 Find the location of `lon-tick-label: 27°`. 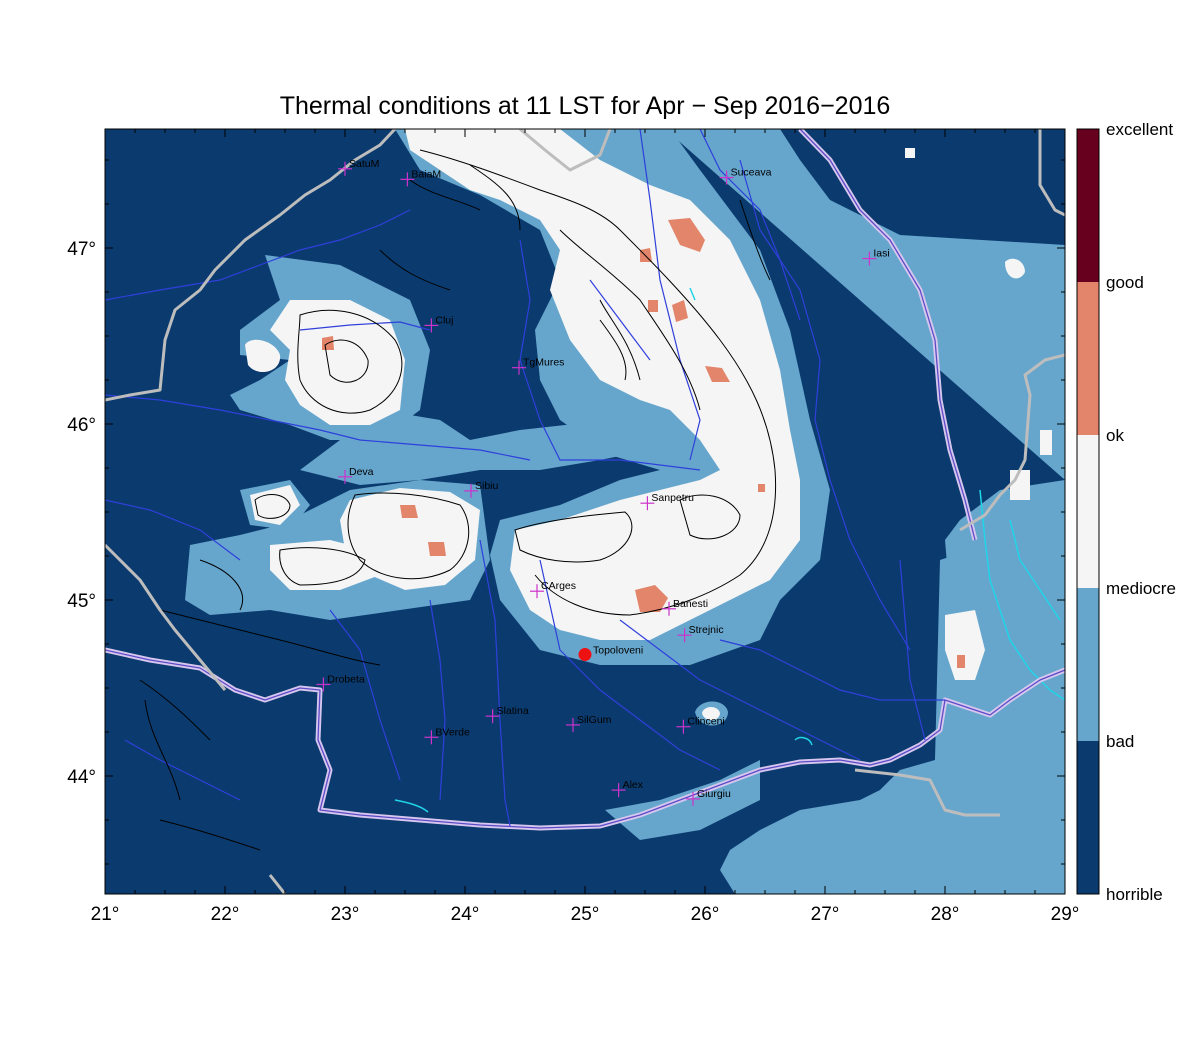

lon-tick-label: 27° is located at coordinates (825, 914).